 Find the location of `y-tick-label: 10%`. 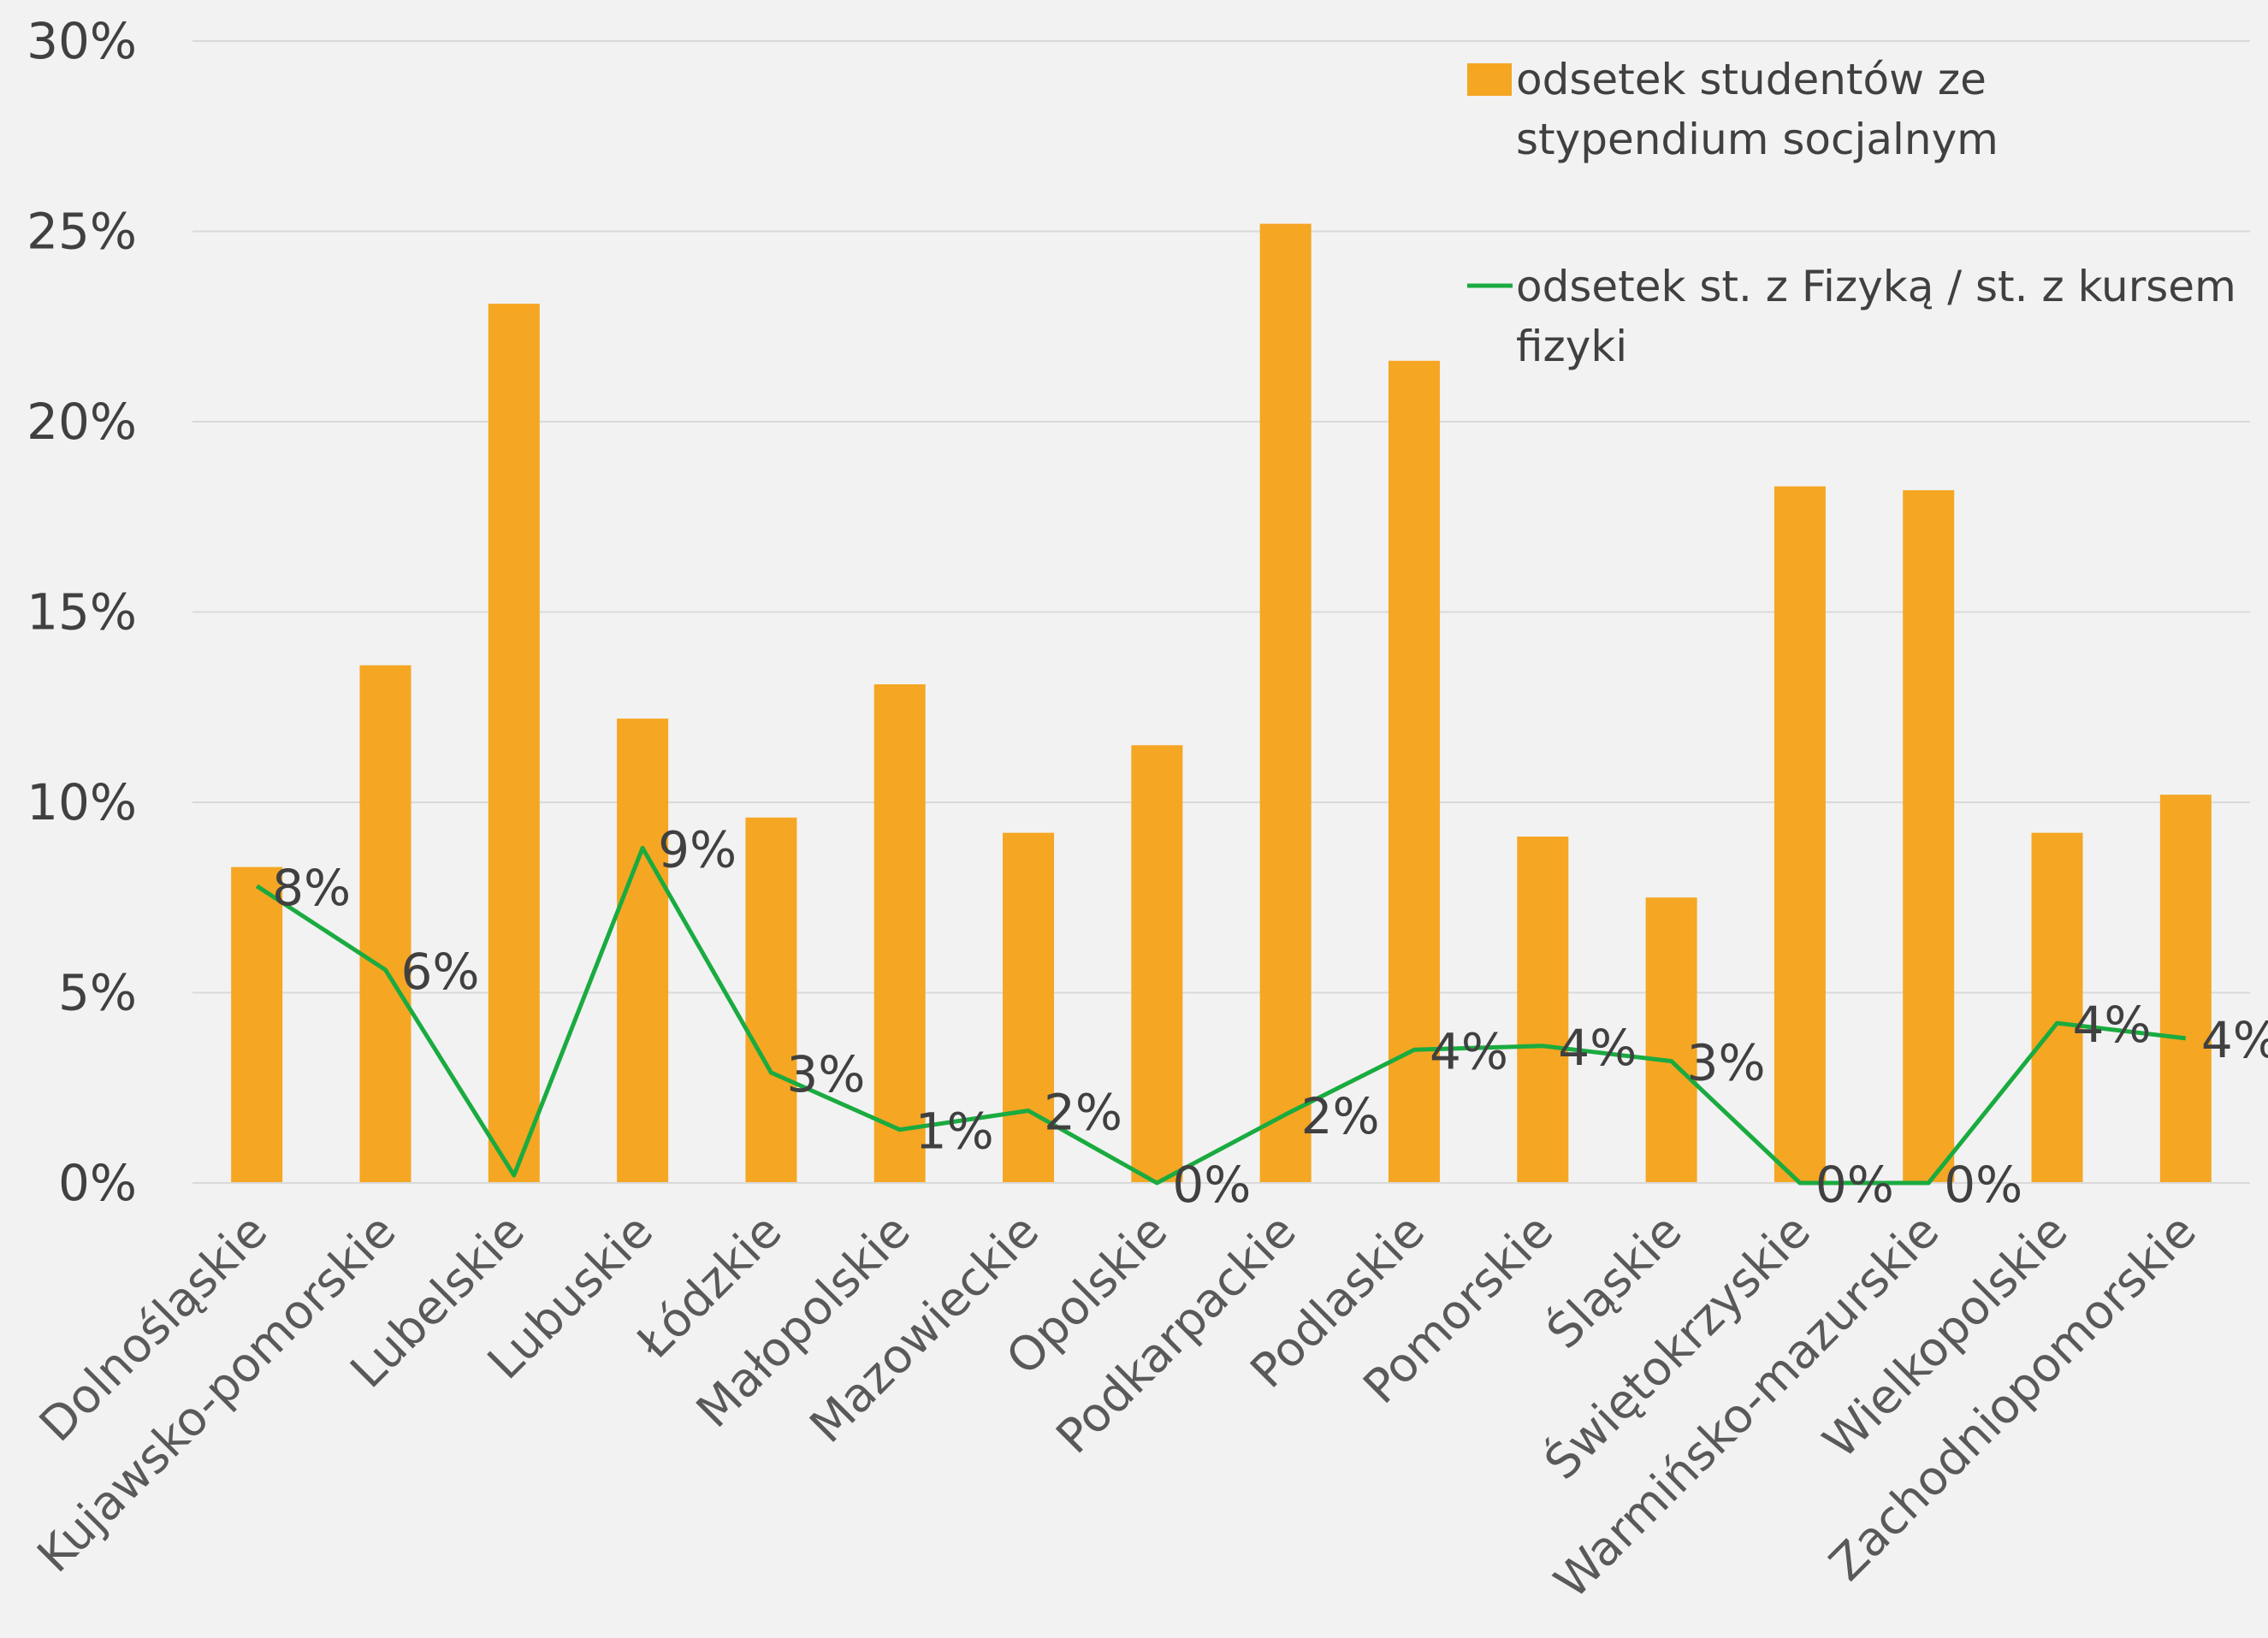

y-tick-label: 10% is located at coordinates (82, 802).